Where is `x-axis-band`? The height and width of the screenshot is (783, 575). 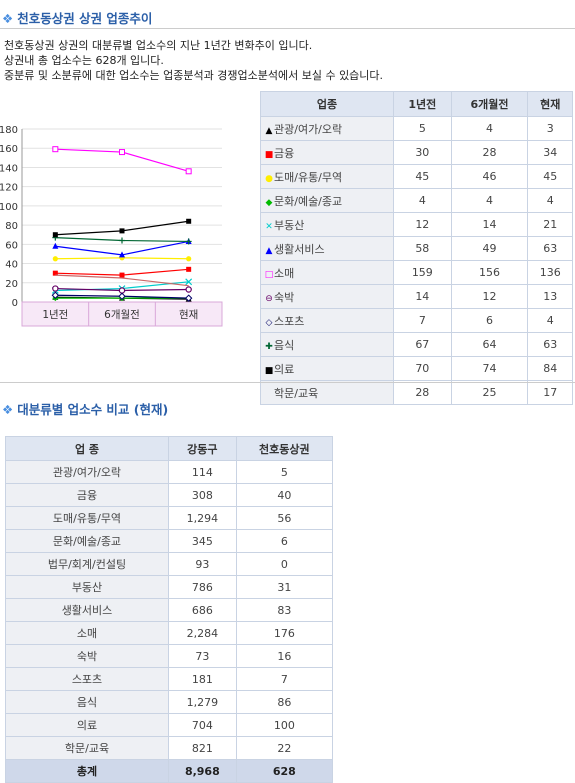 x-axis-band is located at coordinates (122, 314).